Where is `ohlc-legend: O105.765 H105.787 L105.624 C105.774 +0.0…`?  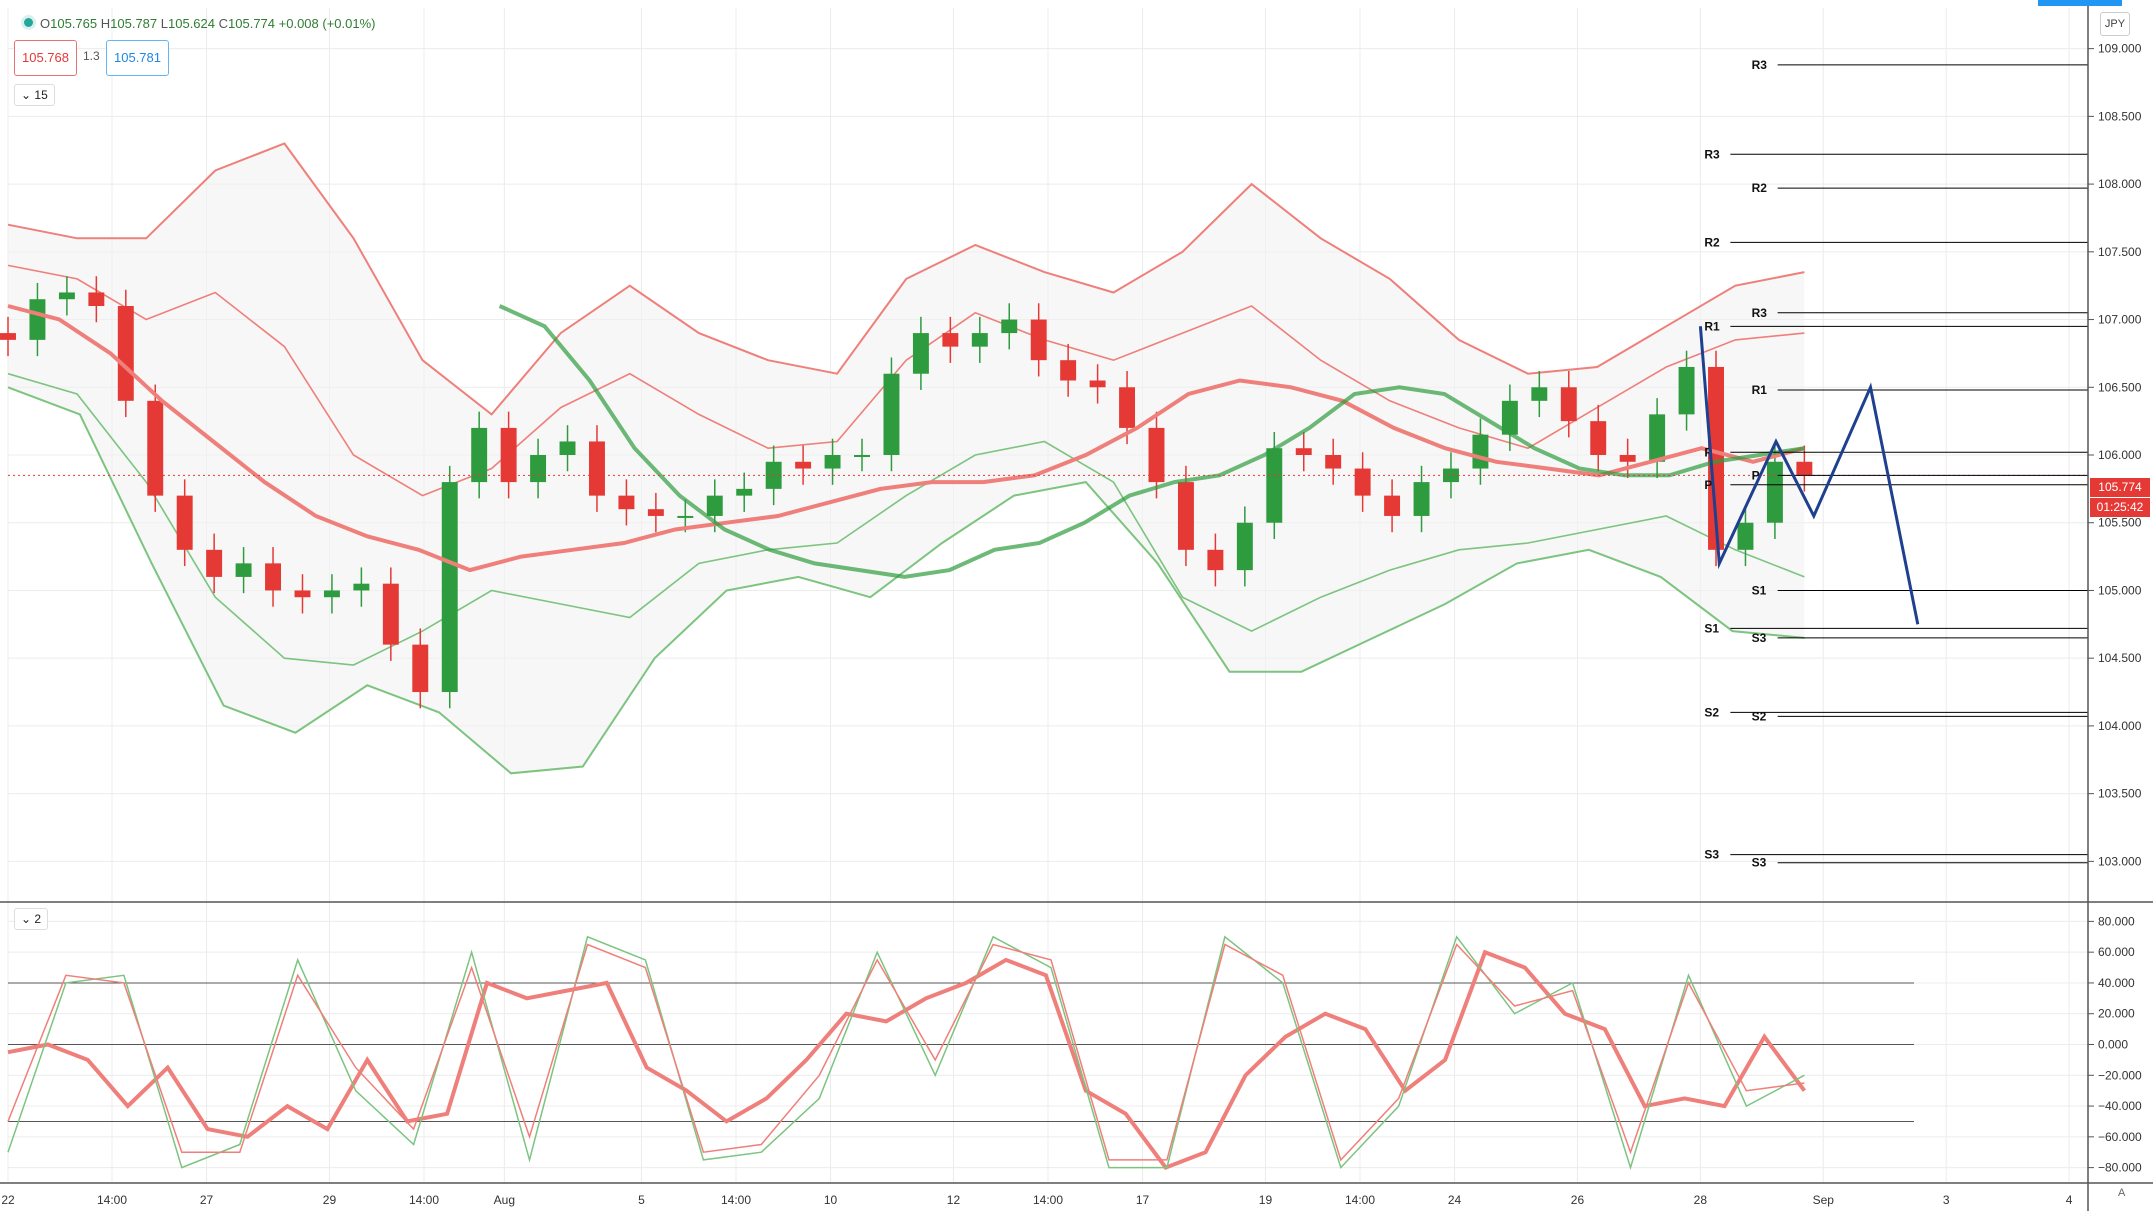
ohlc-legend: O105.765 H105.787 L105.624 C105.774 +0.0… is located at coordinates (208, 23).